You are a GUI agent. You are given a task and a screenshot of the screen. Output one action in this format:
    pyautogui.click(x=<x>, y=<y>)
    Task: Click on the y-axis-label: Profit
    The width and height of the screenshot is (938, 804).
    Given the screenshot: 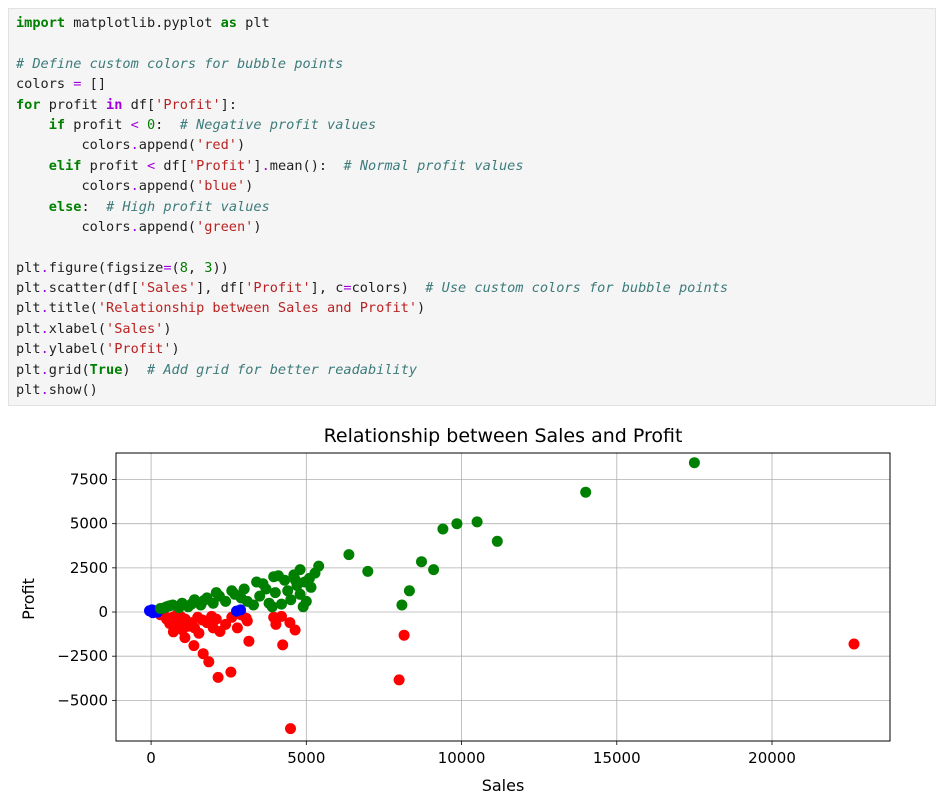 What is the action you would take?
    pyautogui.click(x=28, y=599)
    